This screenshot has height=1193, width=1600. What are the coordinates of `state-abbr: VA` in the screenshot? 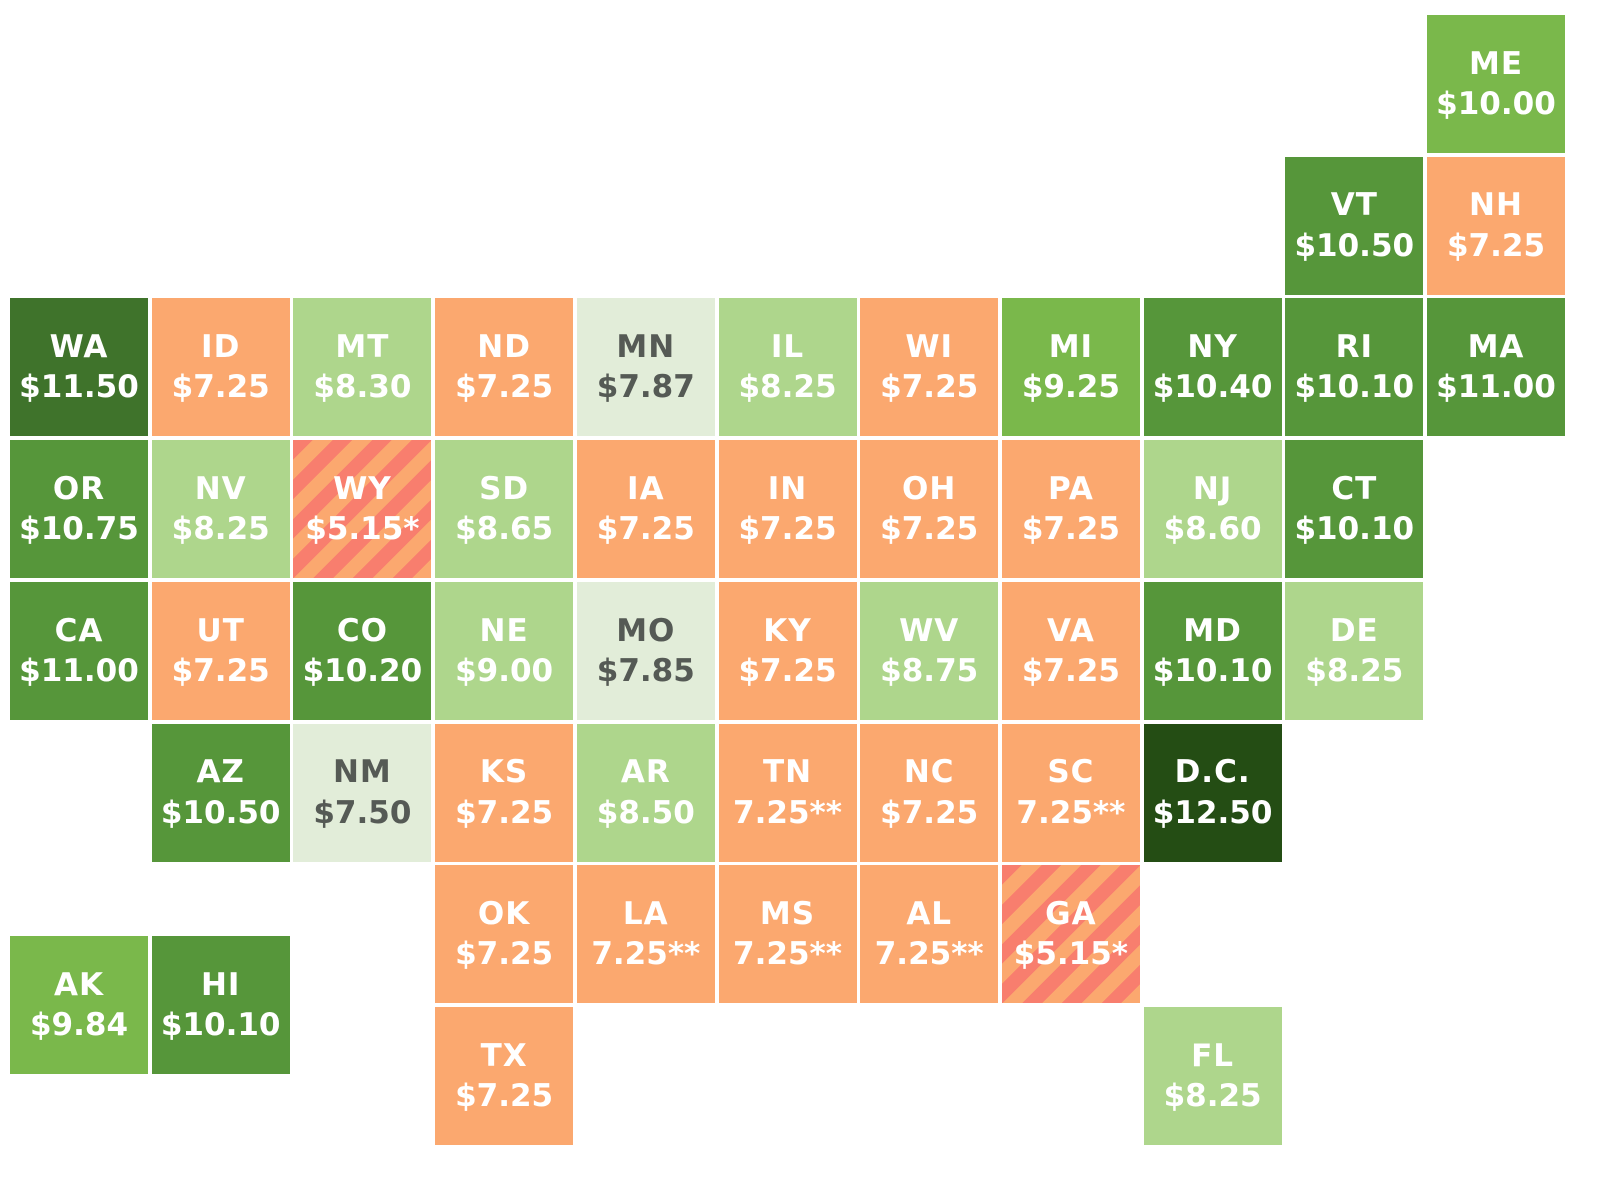 It's located at (1070, 630).